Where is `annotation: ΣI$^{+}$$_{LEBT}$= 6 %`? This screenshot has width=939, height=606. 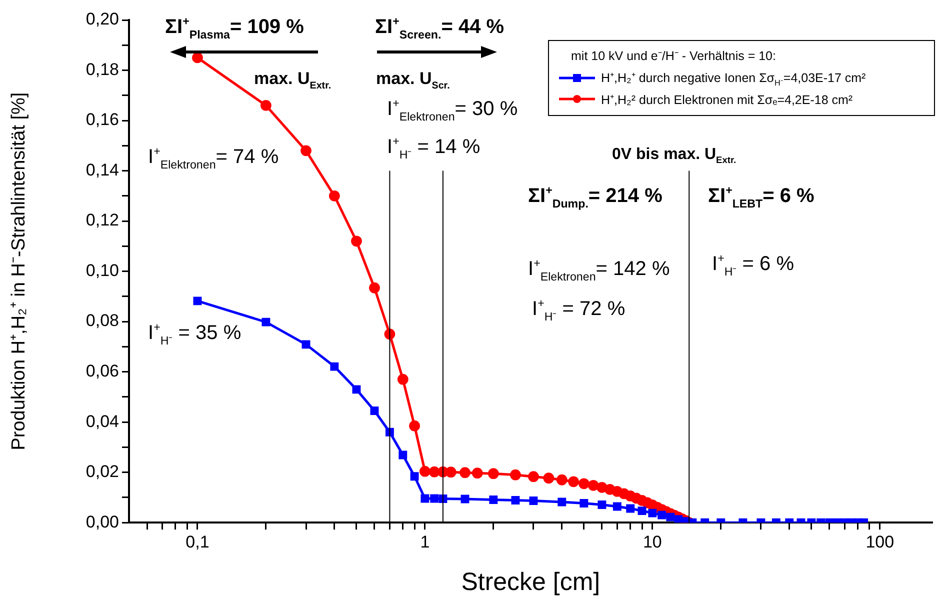 annotation: ΣI$^{+}$$_{LEBT}$= 6 % is located at coordinates (761, 197).